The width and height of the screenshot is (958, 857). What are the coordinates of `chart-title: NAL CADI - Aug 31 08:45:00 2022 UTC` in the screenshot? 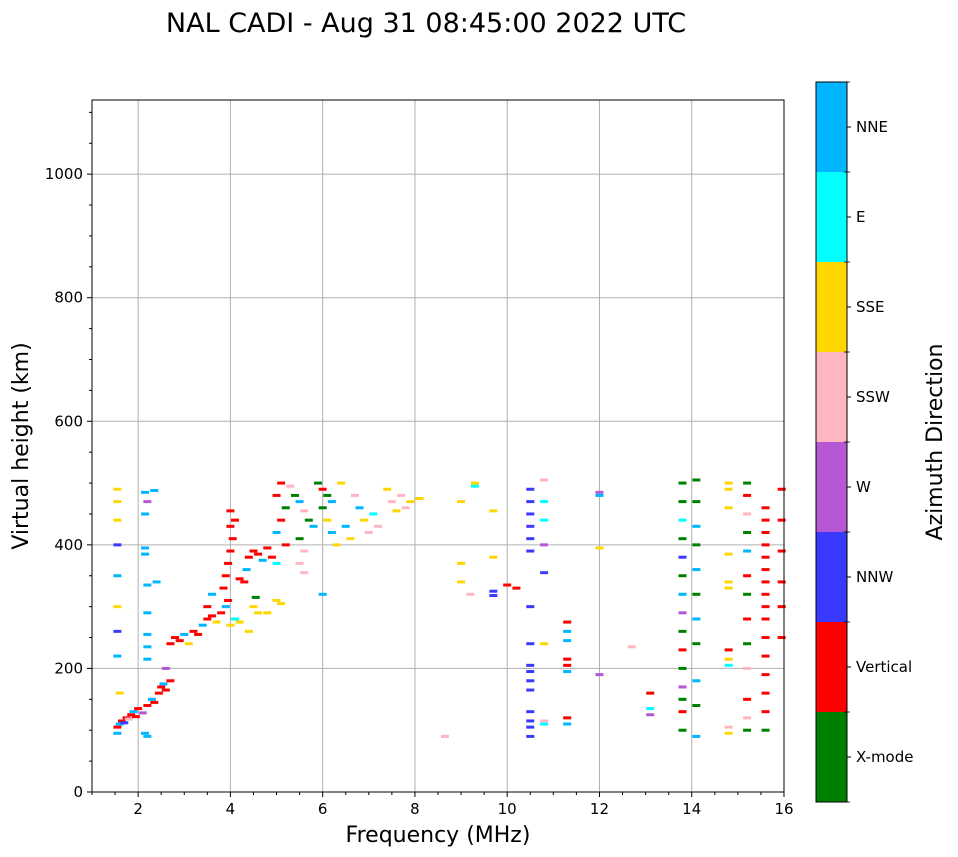 It's located at (426, 23).